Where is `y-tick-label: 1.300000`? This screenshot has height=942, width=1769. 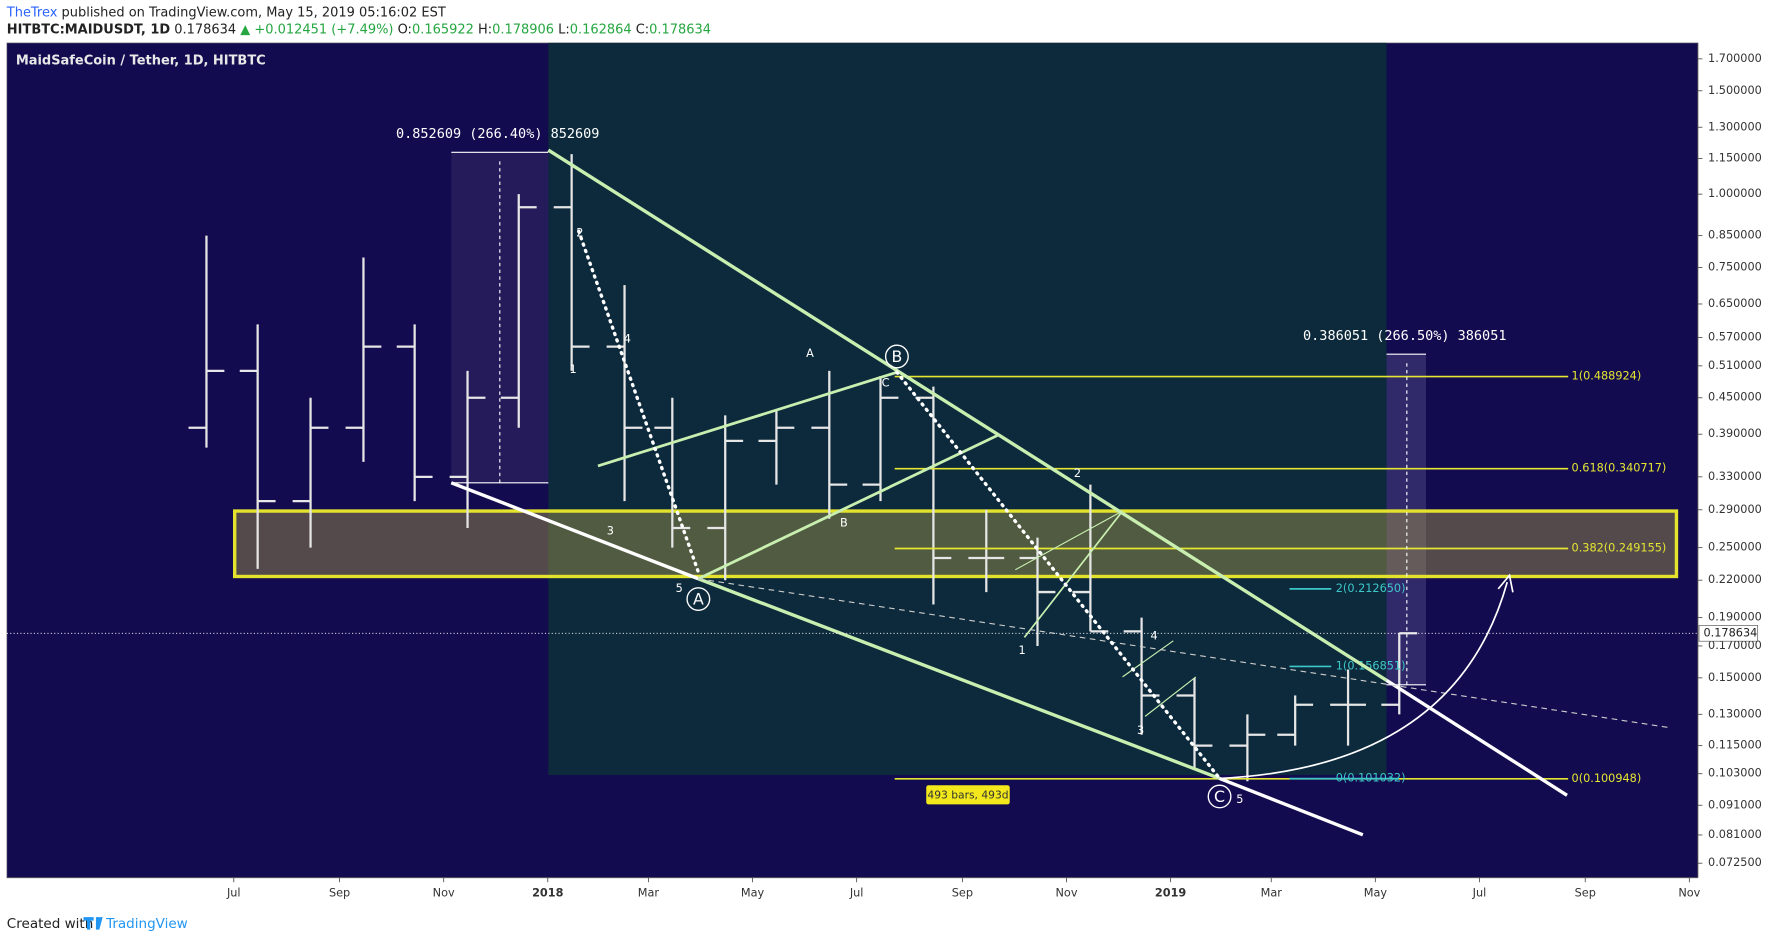 y-tick-label: 1.300000 is located at coordinates (1735, 126).